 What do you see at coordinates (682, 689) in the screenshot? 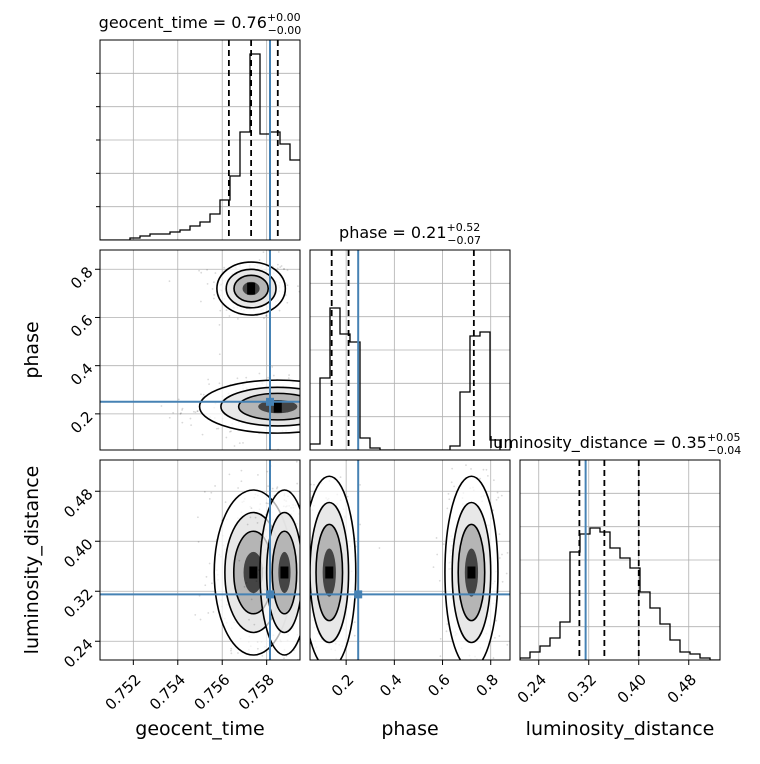
I see `x-tick-label-luminosity_distance: 0.48` at bounding box center [682, 689].